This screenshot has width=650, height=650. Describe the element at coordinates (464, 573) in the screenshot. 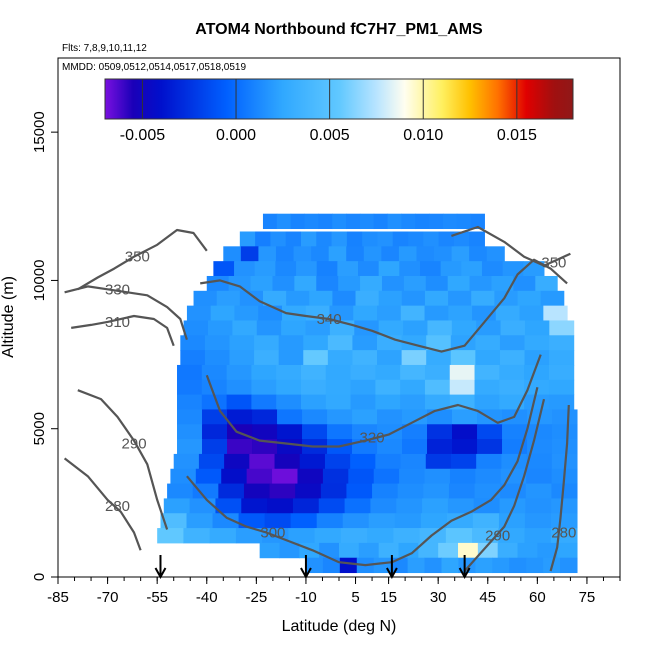

I see `flight-arrow-head` at that location.